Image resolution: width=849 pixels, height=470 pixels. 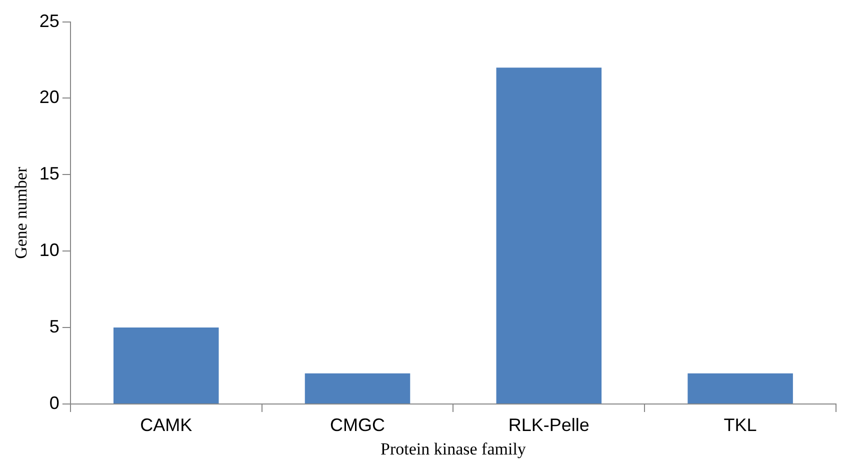 What do you see at coordinates (21, 212) in the screenshot?
I see `y-axis-title: Gene number` at bounding box center [21, 212].